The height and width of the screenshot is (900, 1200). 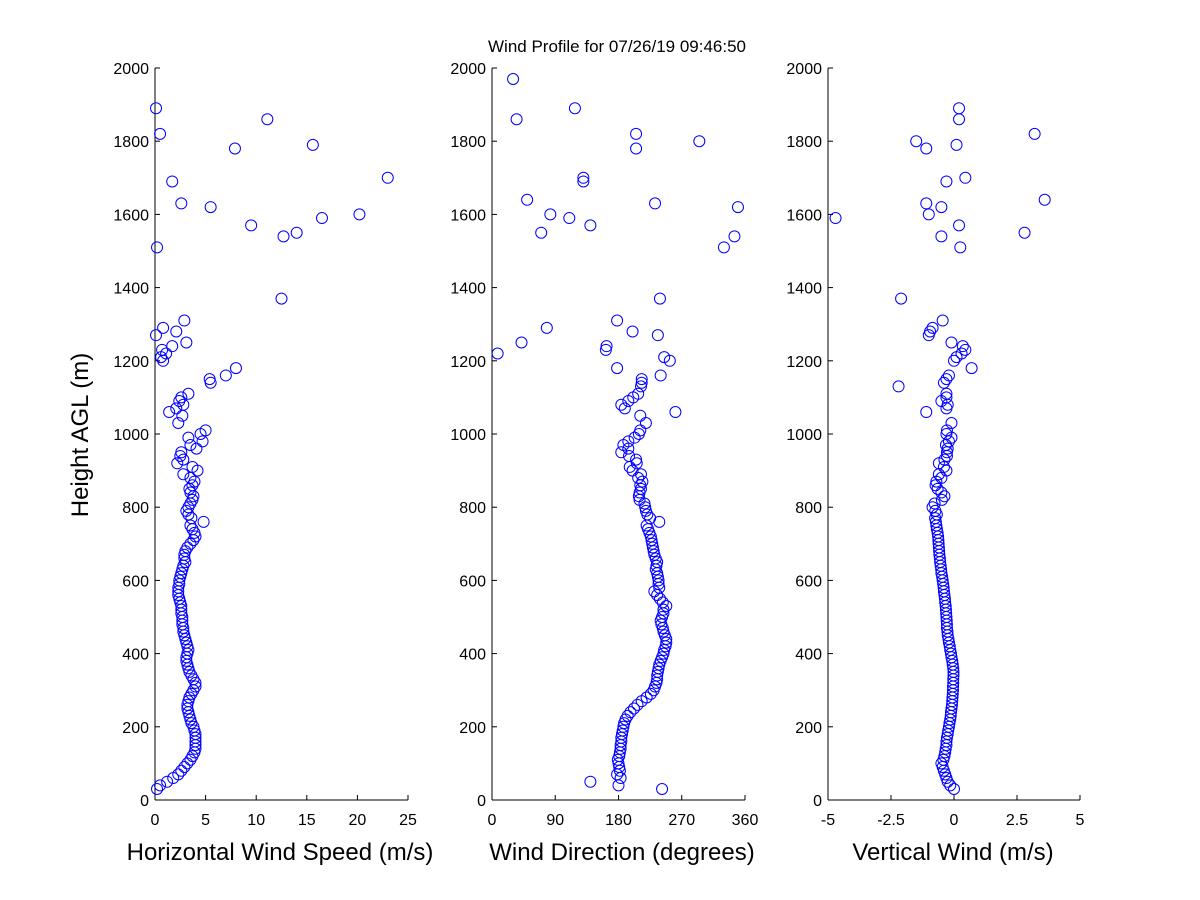 I want to click on x-tick-label: 2.5, so click(x=1017, y=820).